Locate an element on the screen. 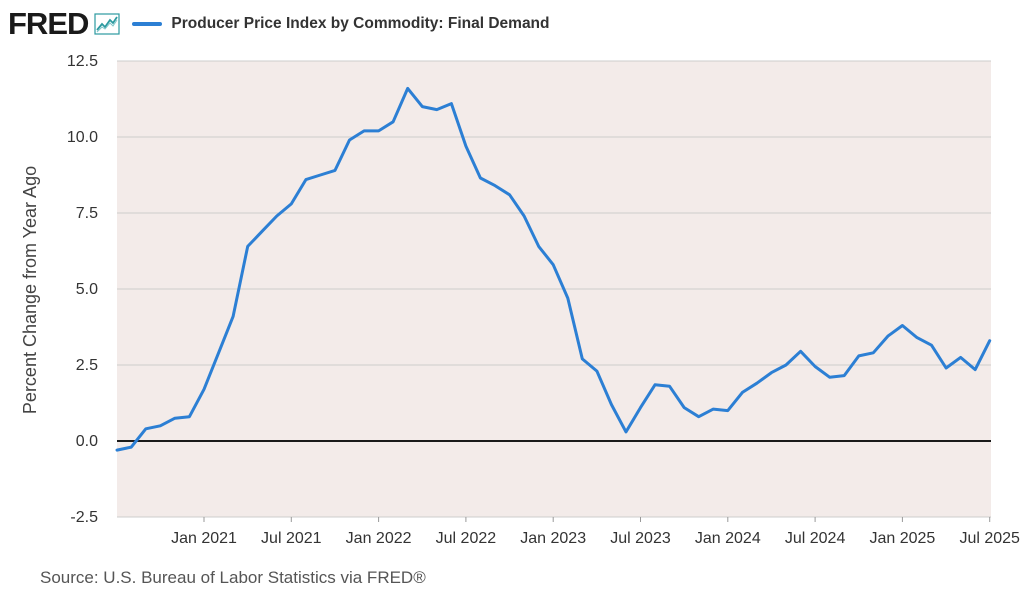  x-tick-label: Jan 2025 is located at coordinates (902, 538).